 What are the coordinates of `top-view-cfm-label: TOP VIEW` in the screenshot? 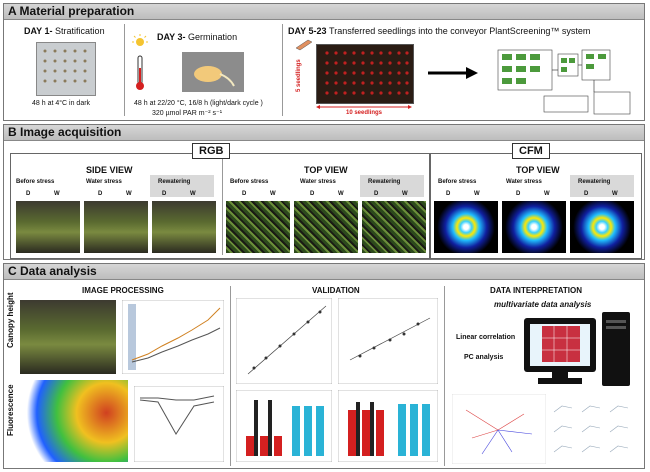 It's located at (538, 170).